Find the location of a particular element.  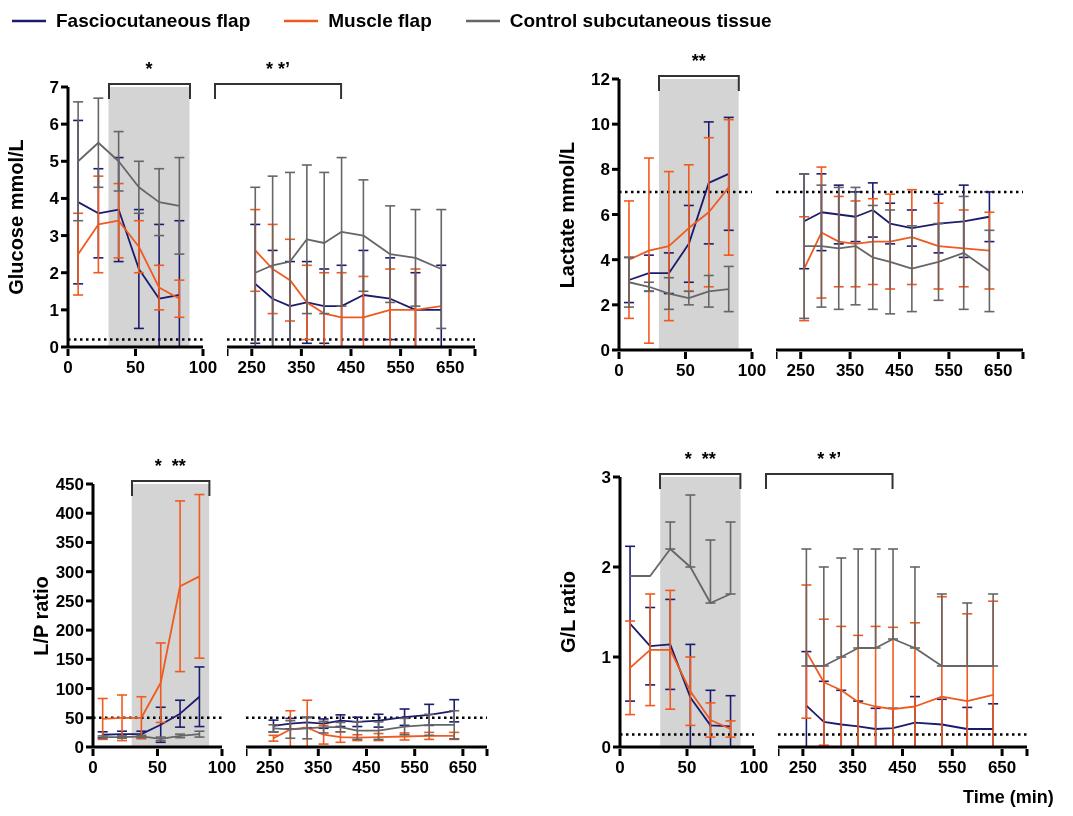

y-axis-title: L/P ratio is located at coordinates (41, 616).